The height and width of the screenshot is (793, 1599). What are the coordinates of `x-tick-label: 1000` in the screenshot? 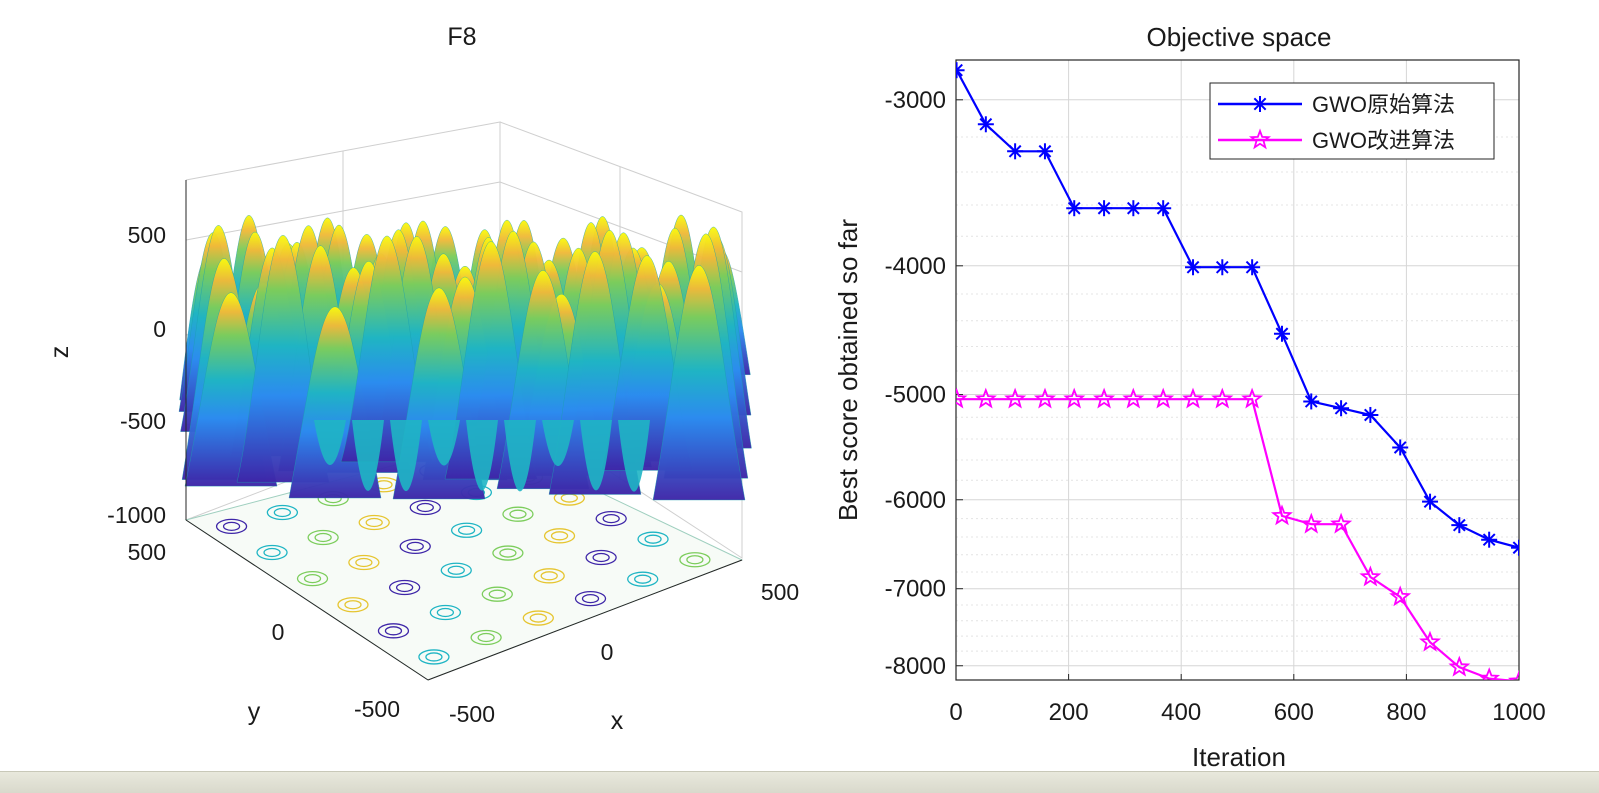 It's located at (1518, 712).